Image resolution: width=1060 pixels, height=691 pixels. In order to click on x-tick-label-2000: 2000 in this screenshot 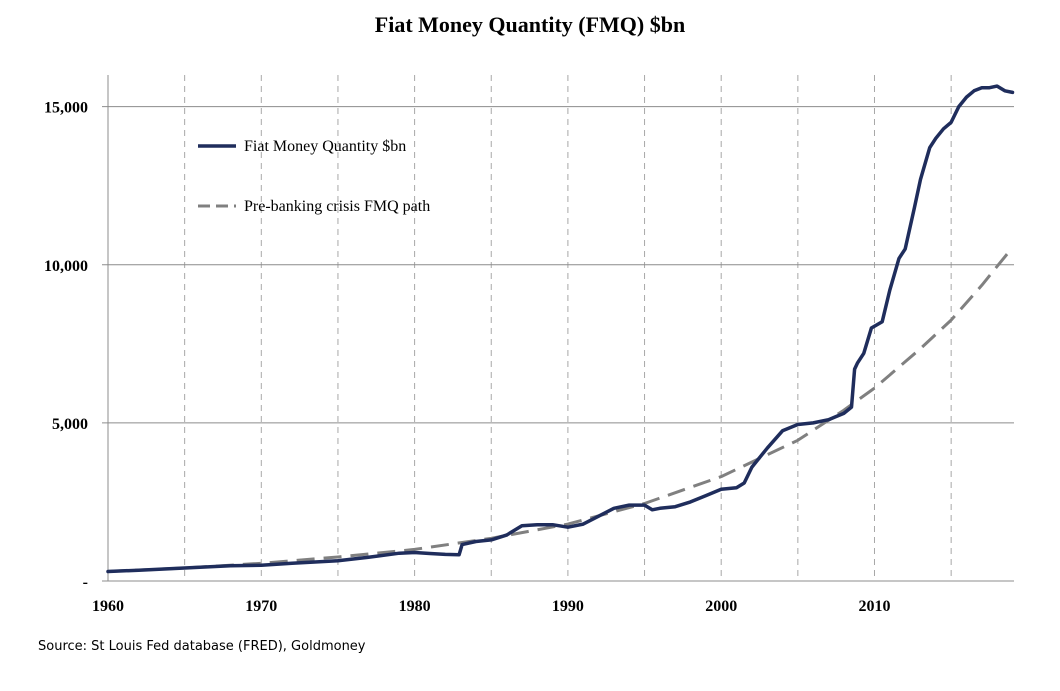, I will do `click(721, 606)`.